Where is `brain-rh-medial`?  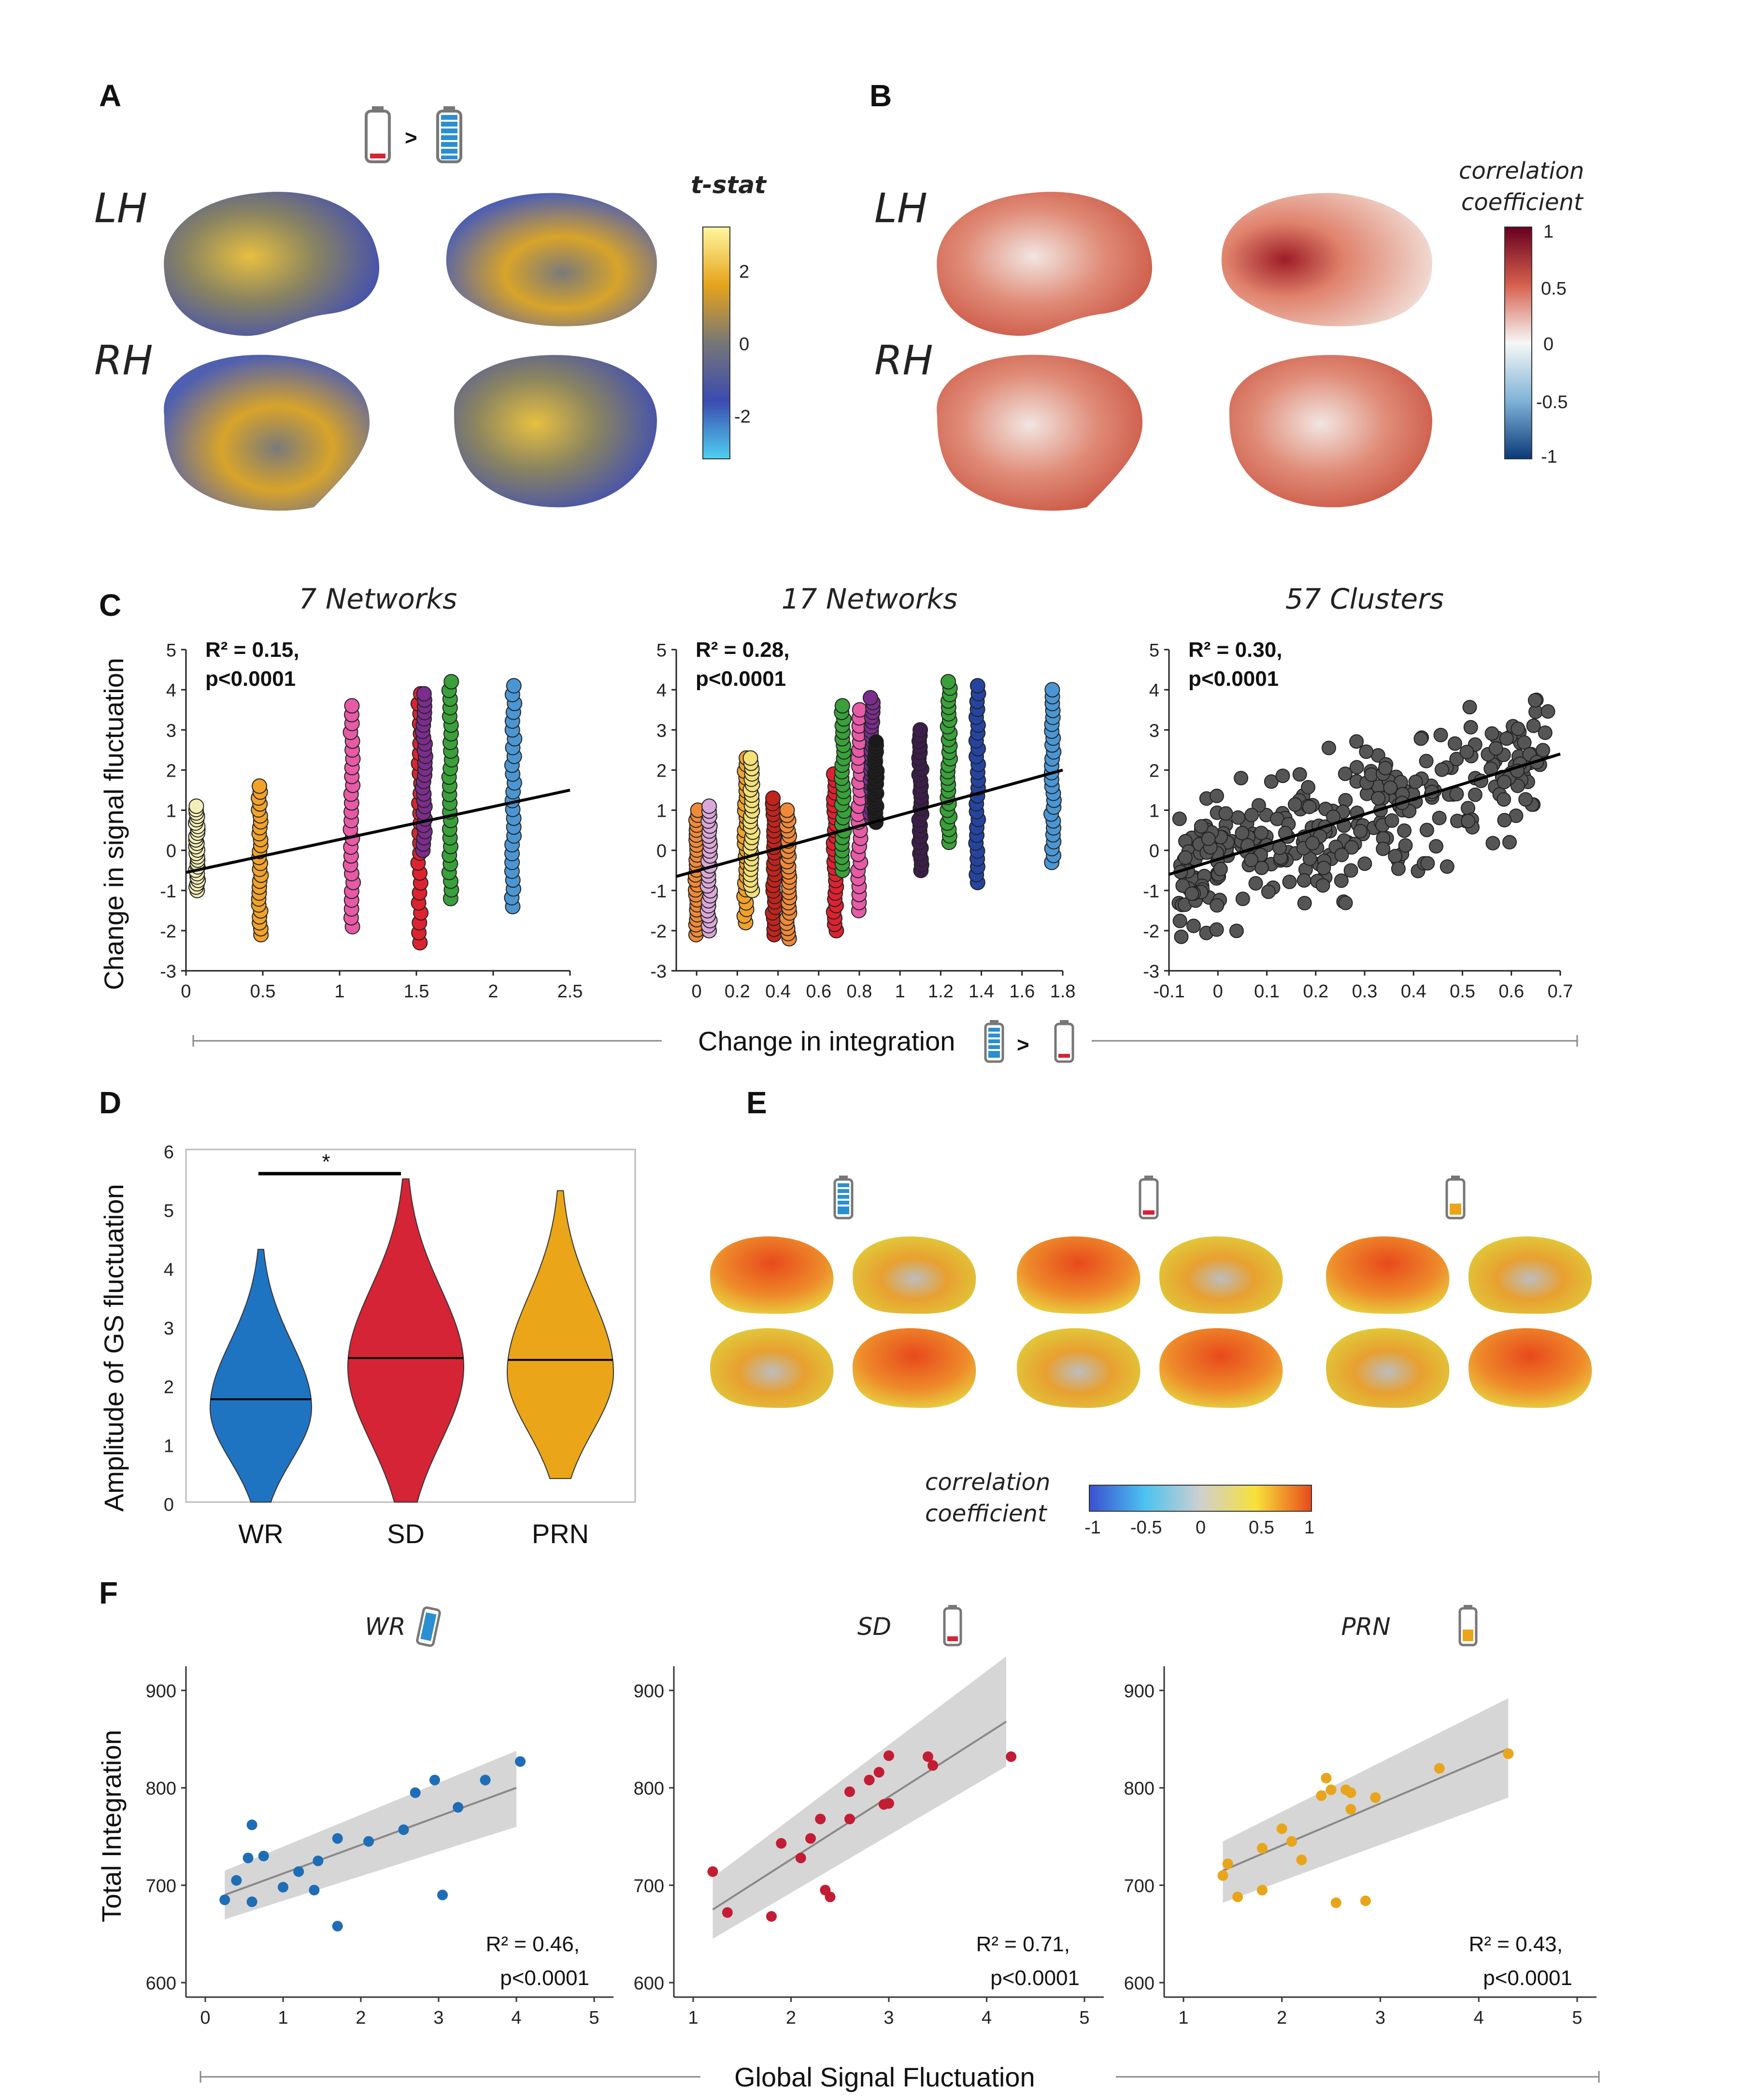
brain-rh-medial is located at coordinates (1040, 433).